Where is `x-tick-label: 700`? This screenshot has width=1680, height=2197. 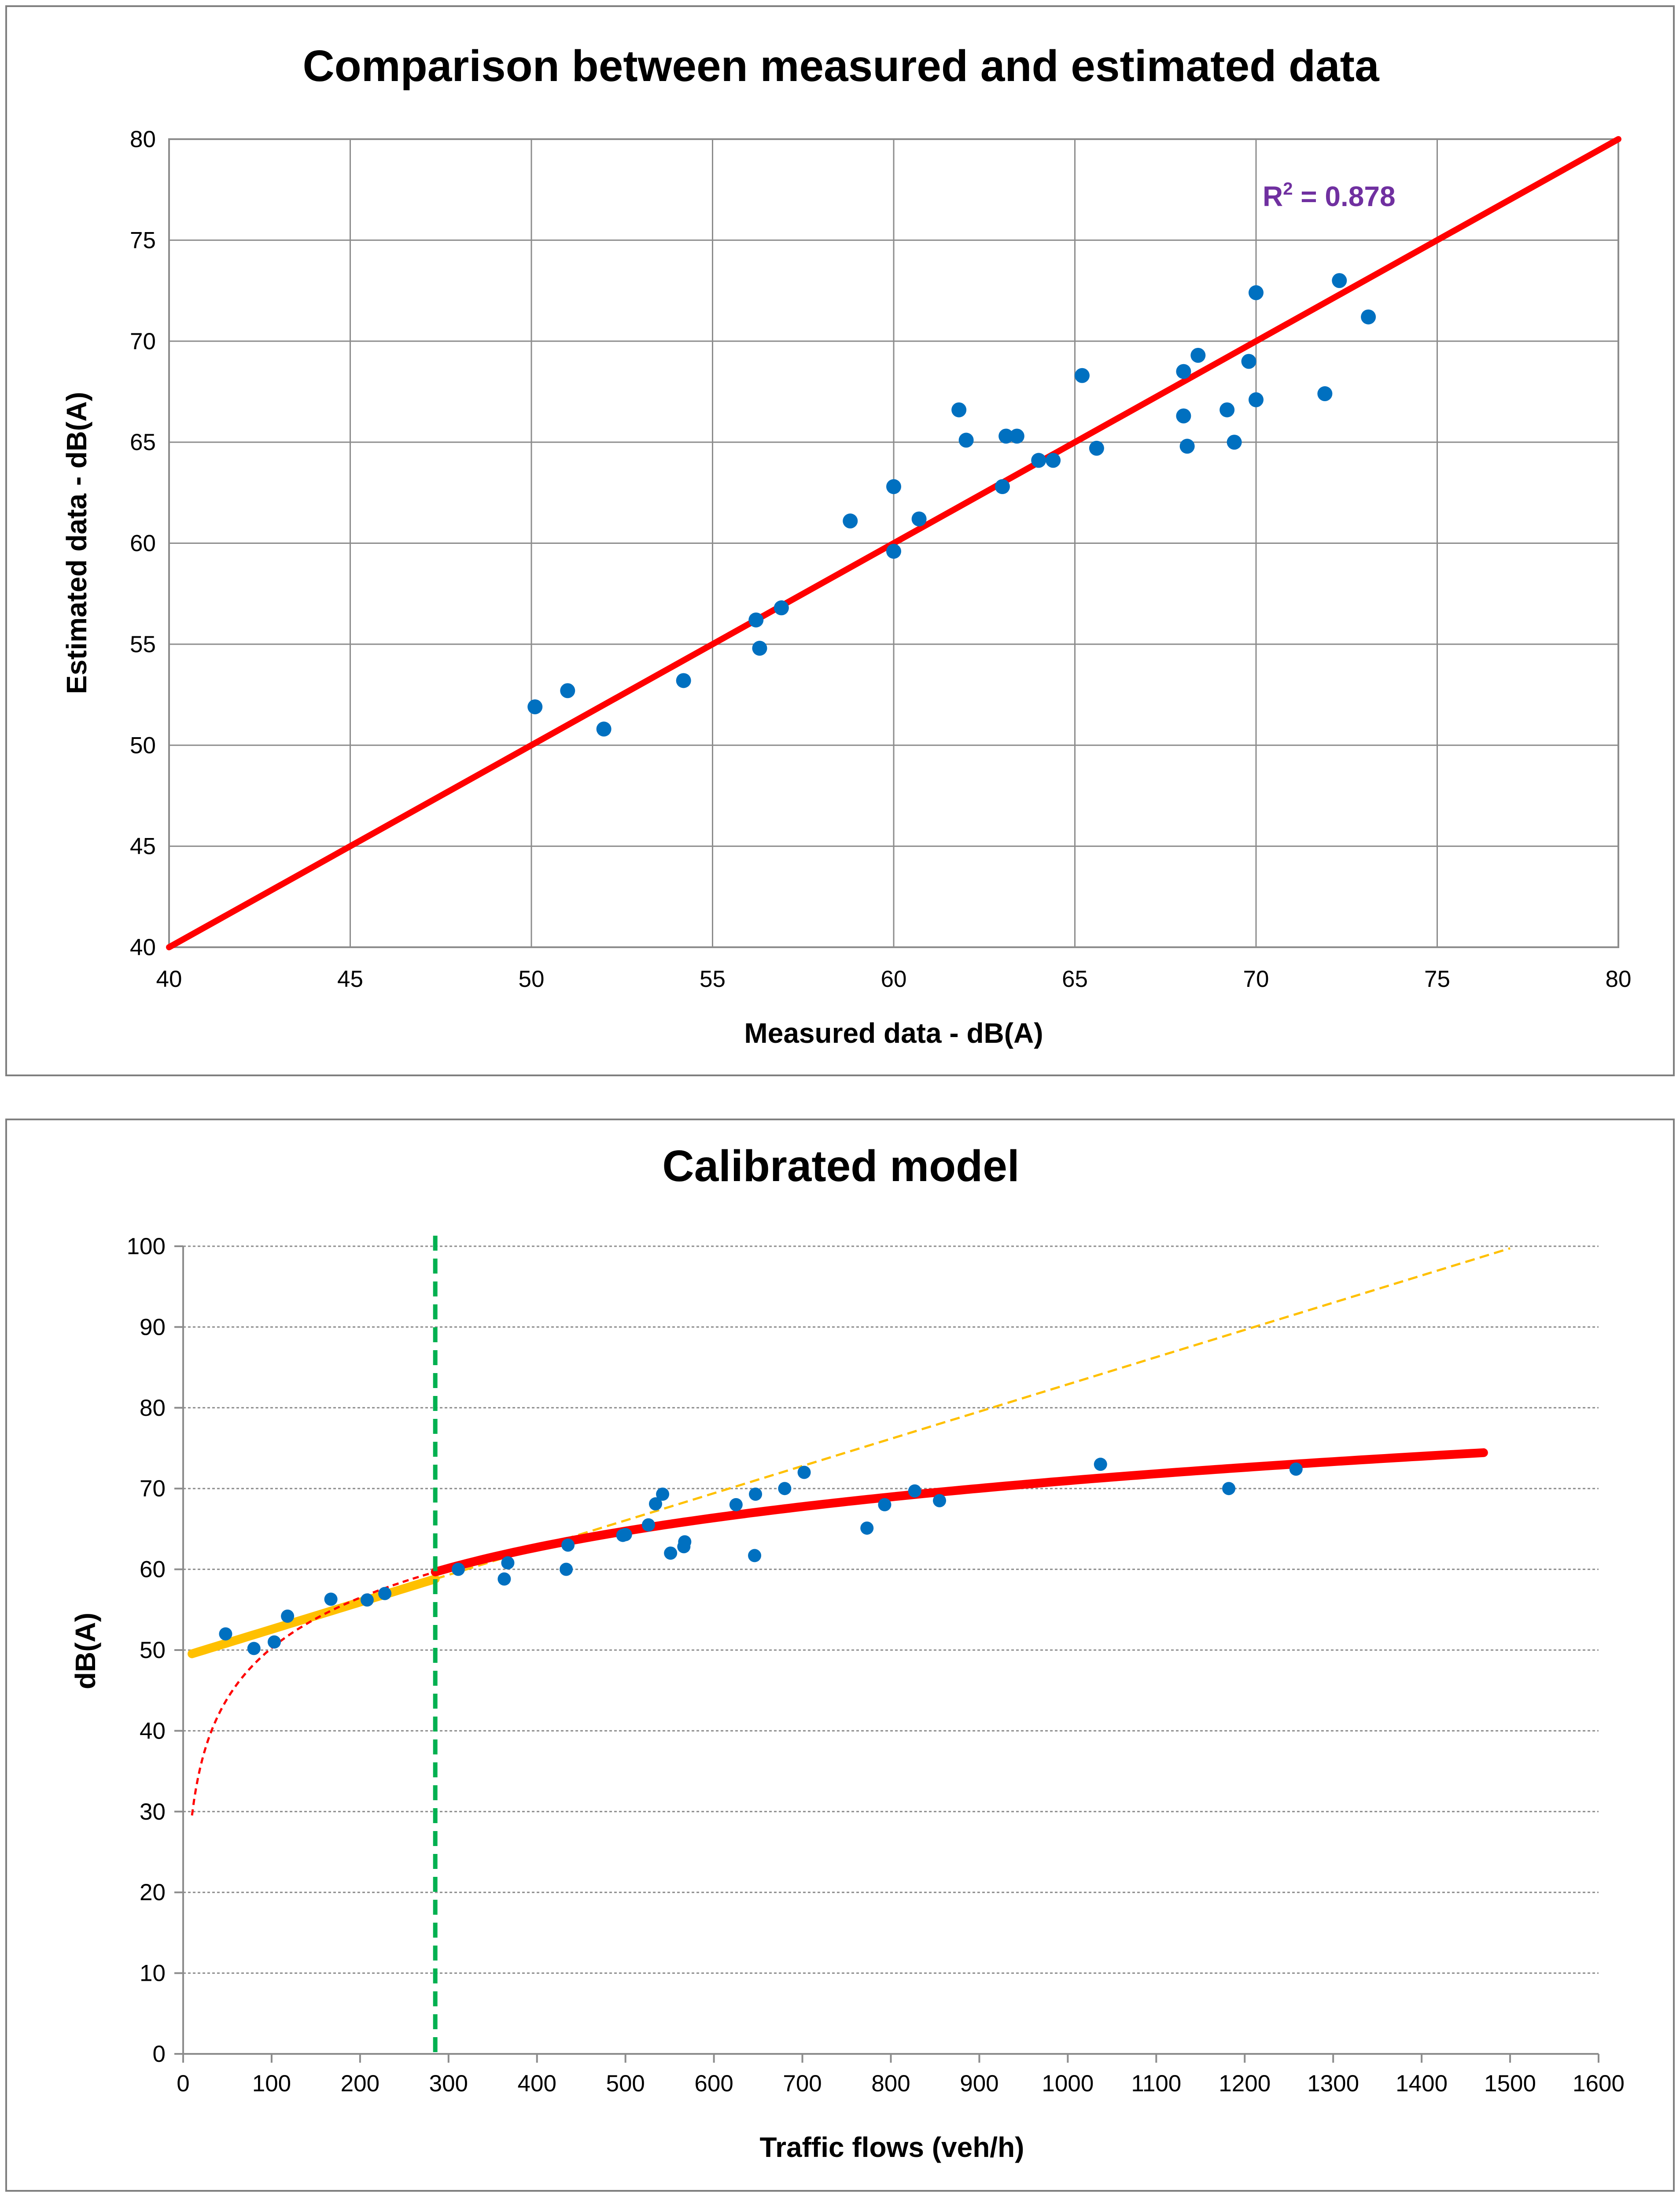 x-tick-label: 700 is located at coordinates (802, 2084).